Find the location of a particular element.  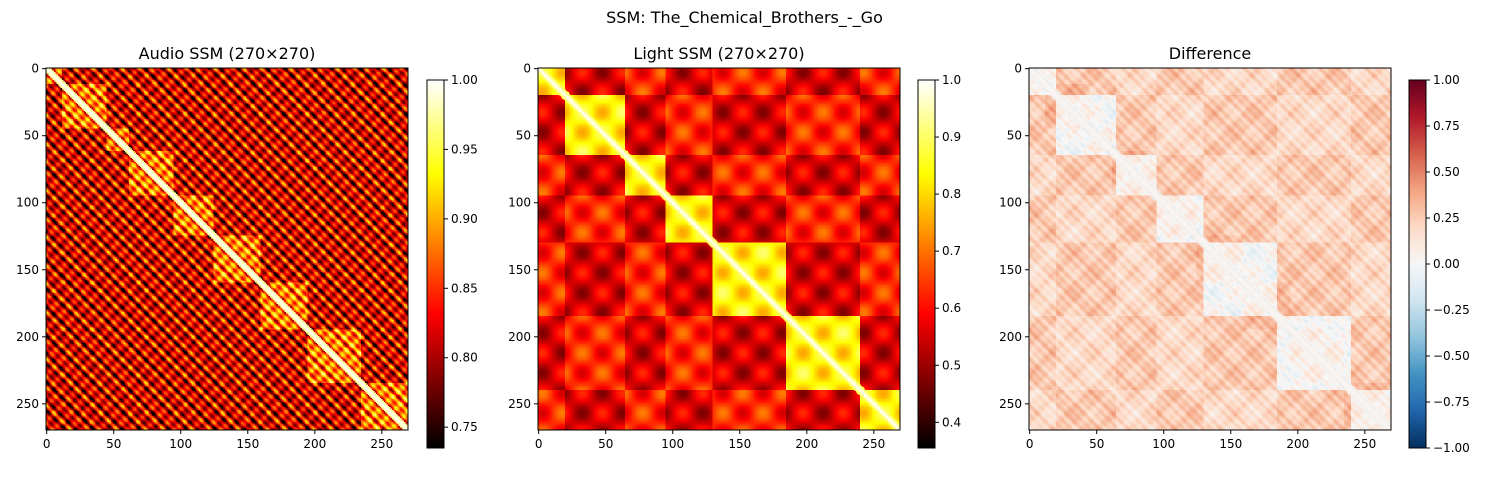

panel-title: Light SSM (270×270) is located at coordinates (718, 53).